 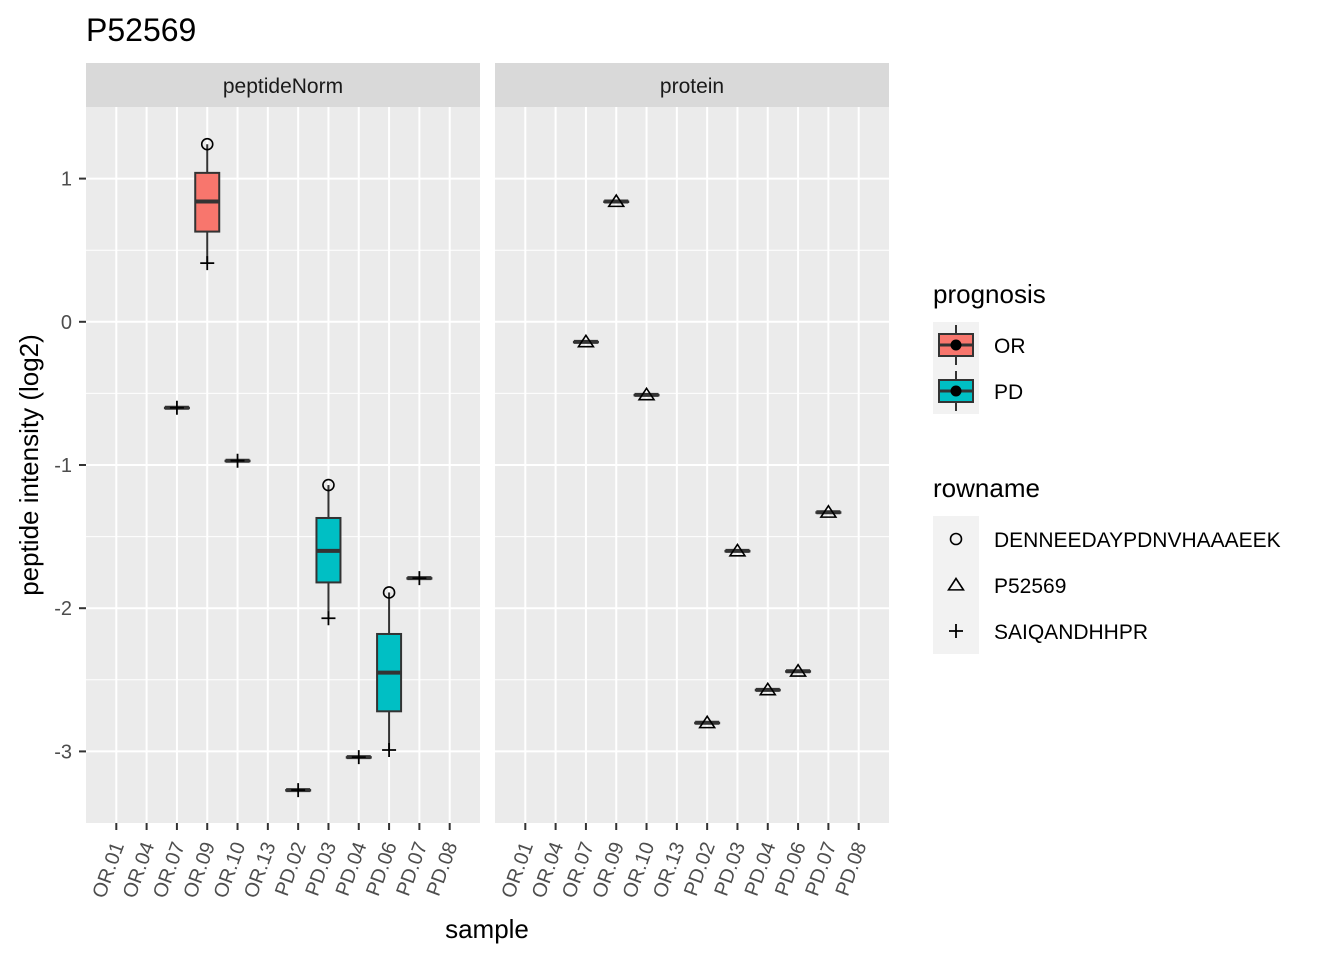 I want to click on strip-peptidenorm, so click(x=283, y=85).